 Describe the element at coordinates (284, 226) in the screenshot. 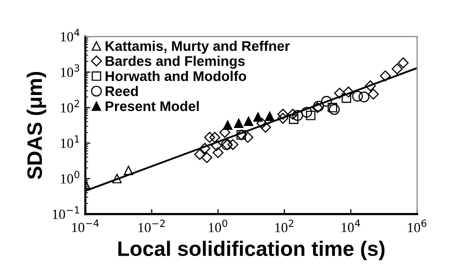

I see `x-tick-label: 10$^{2}$` at that location.